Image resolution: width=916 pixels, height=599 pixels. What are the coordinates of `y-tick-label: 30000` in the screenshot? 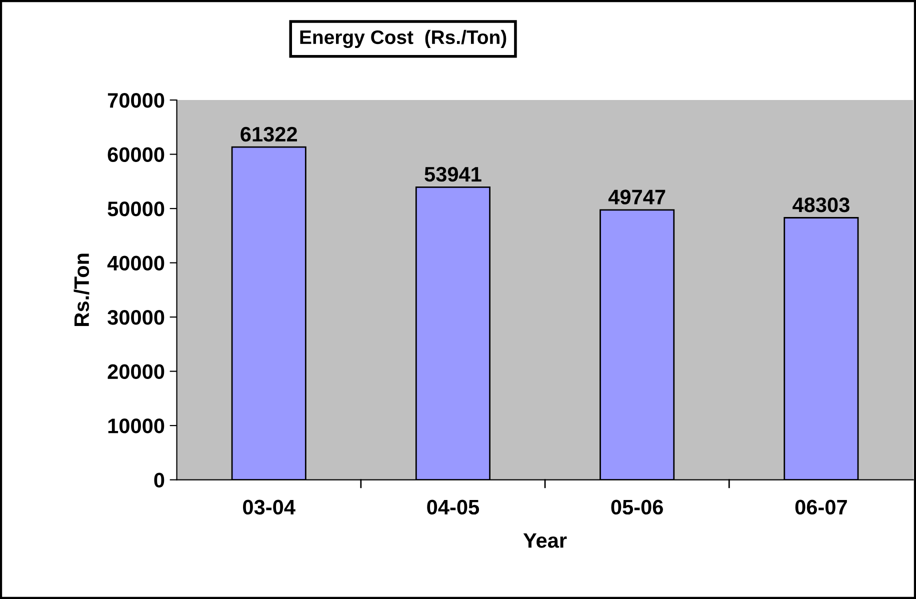 It's located at (136, 317).